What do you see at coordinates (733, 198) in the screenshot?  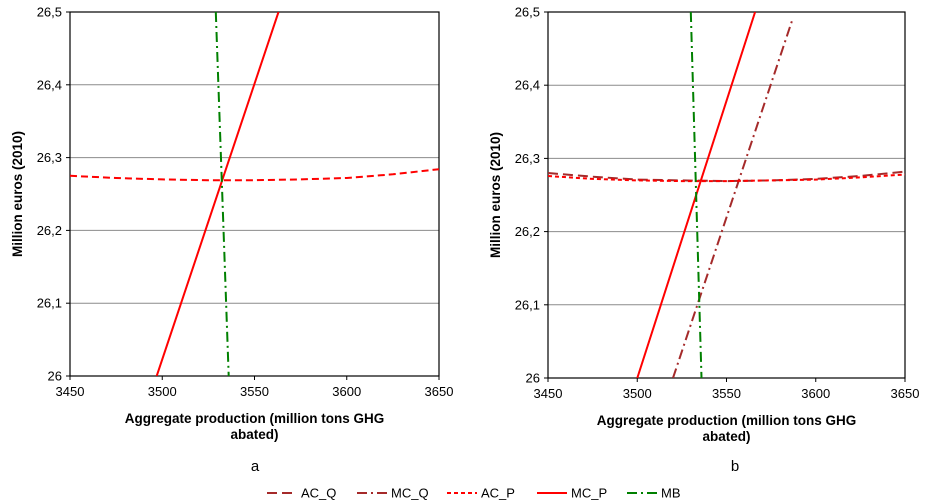 I see `series-line-mc-q` at bounding box center [733, 198].